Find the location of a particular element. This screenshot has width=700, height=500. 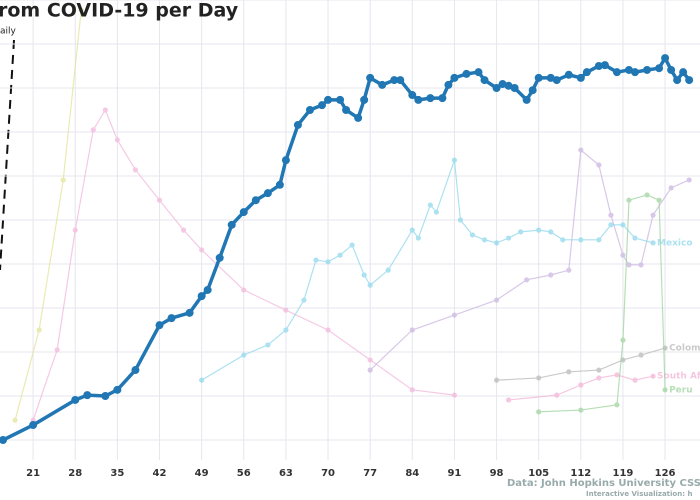

series: Peru is located at coordinates (614, 303).